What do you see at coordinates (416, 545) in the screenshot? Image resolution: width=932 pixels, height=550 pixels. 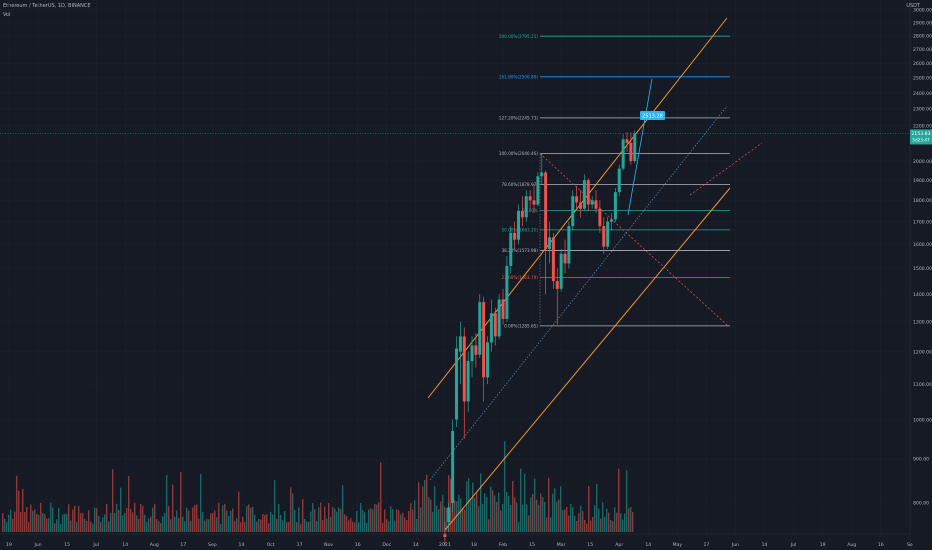 I see `x-tick-label: 14` at bounding box center [416, 545].